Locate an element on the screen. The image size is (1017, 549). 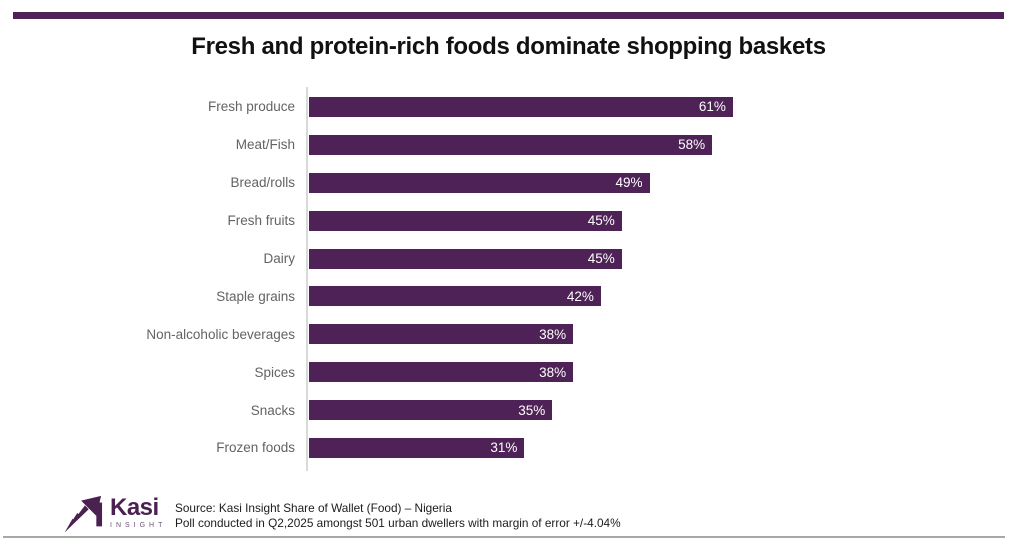
chart-row: Snacks 35% is located at coordinates (508, 410).